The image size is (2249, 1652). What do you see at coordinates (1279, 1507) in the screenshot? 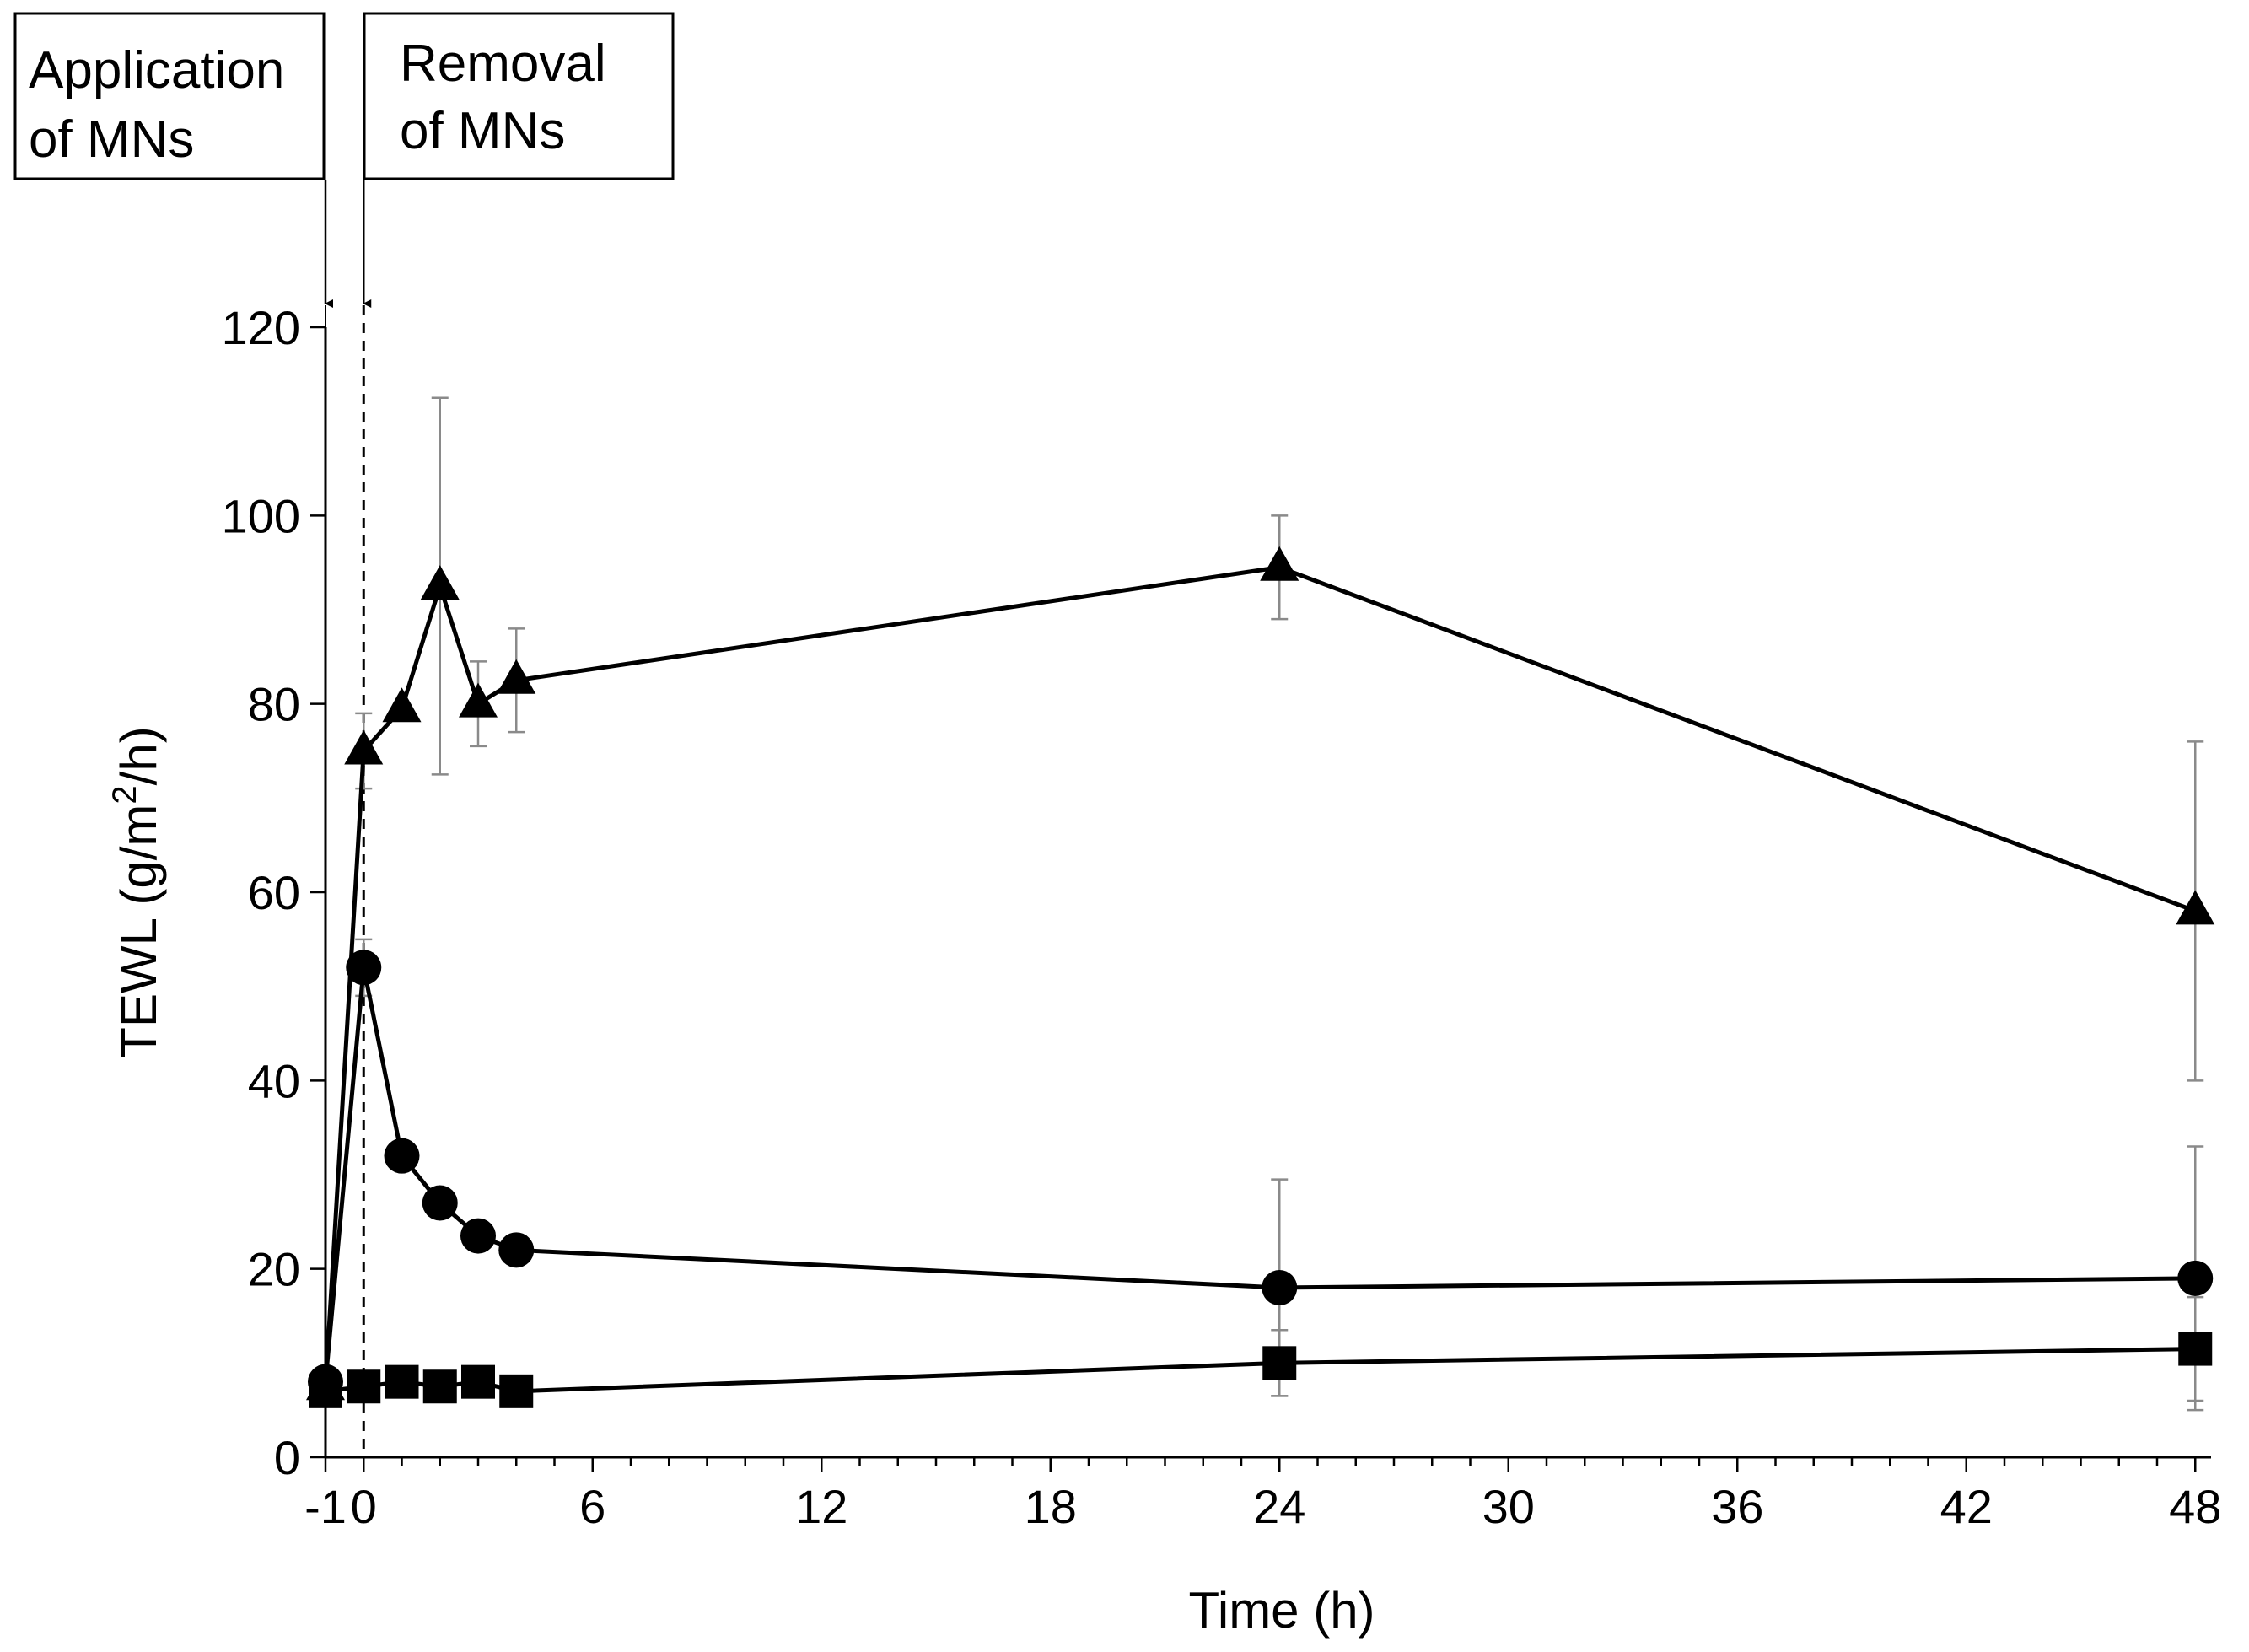
I see `x-tick-label-24: 24` at bounding box center [1279, 1507].